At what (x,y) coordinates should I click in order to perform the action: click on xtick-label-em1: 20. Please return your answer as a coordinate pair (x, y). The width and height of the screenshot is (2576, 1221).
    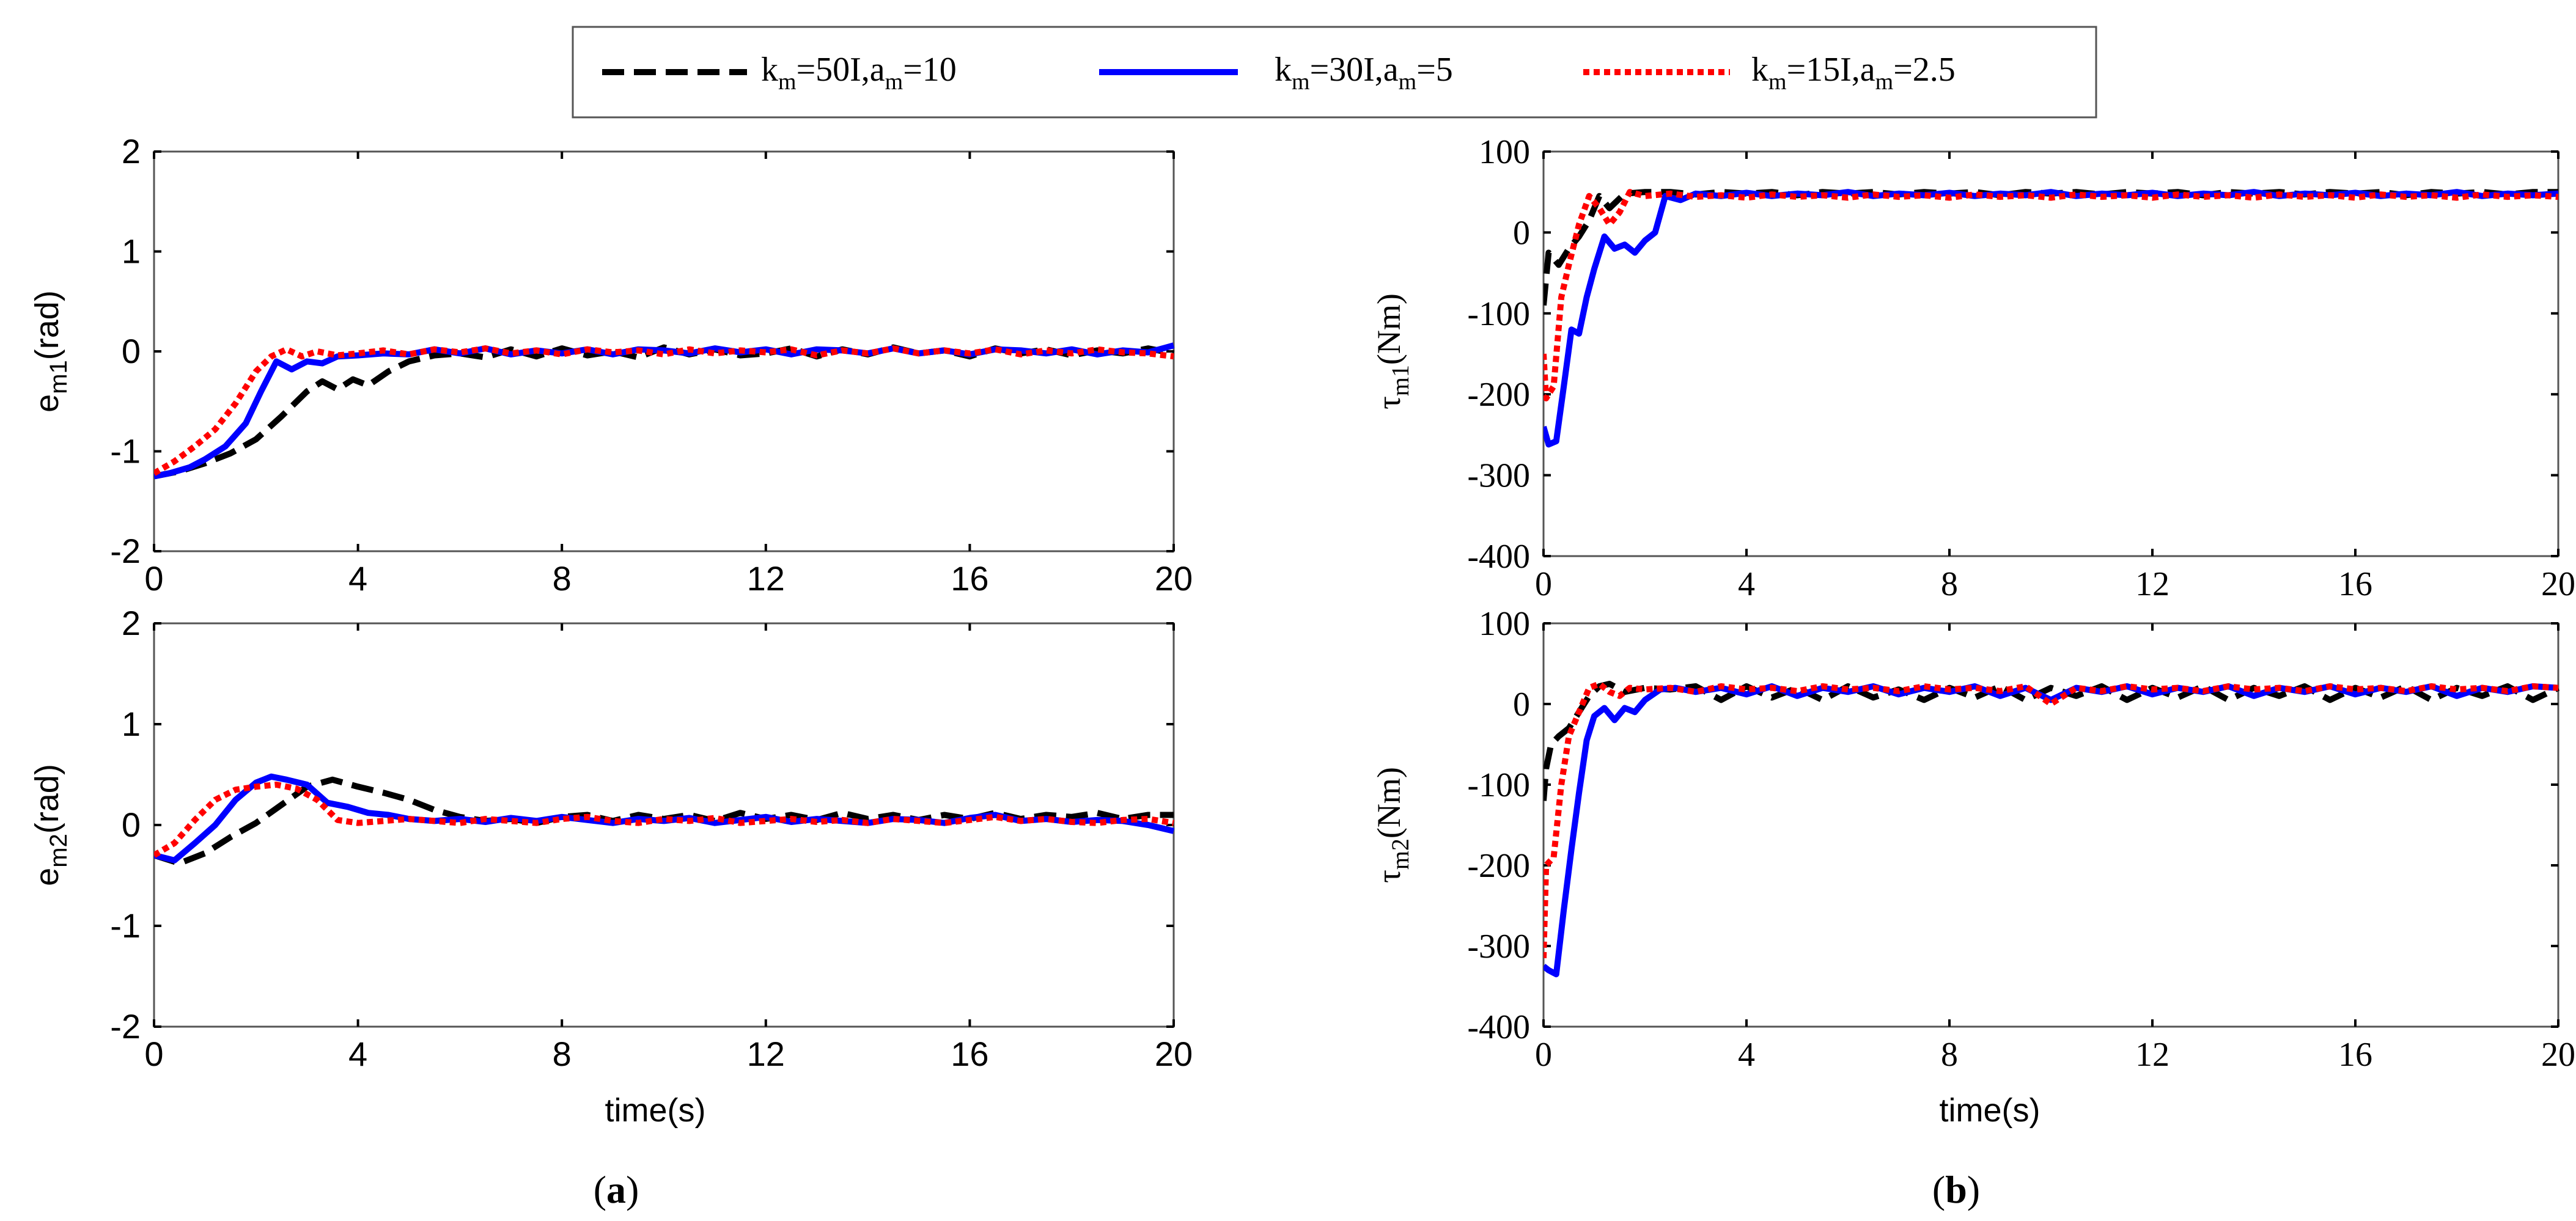
    Looking at the image, I should click on (1174, 579).